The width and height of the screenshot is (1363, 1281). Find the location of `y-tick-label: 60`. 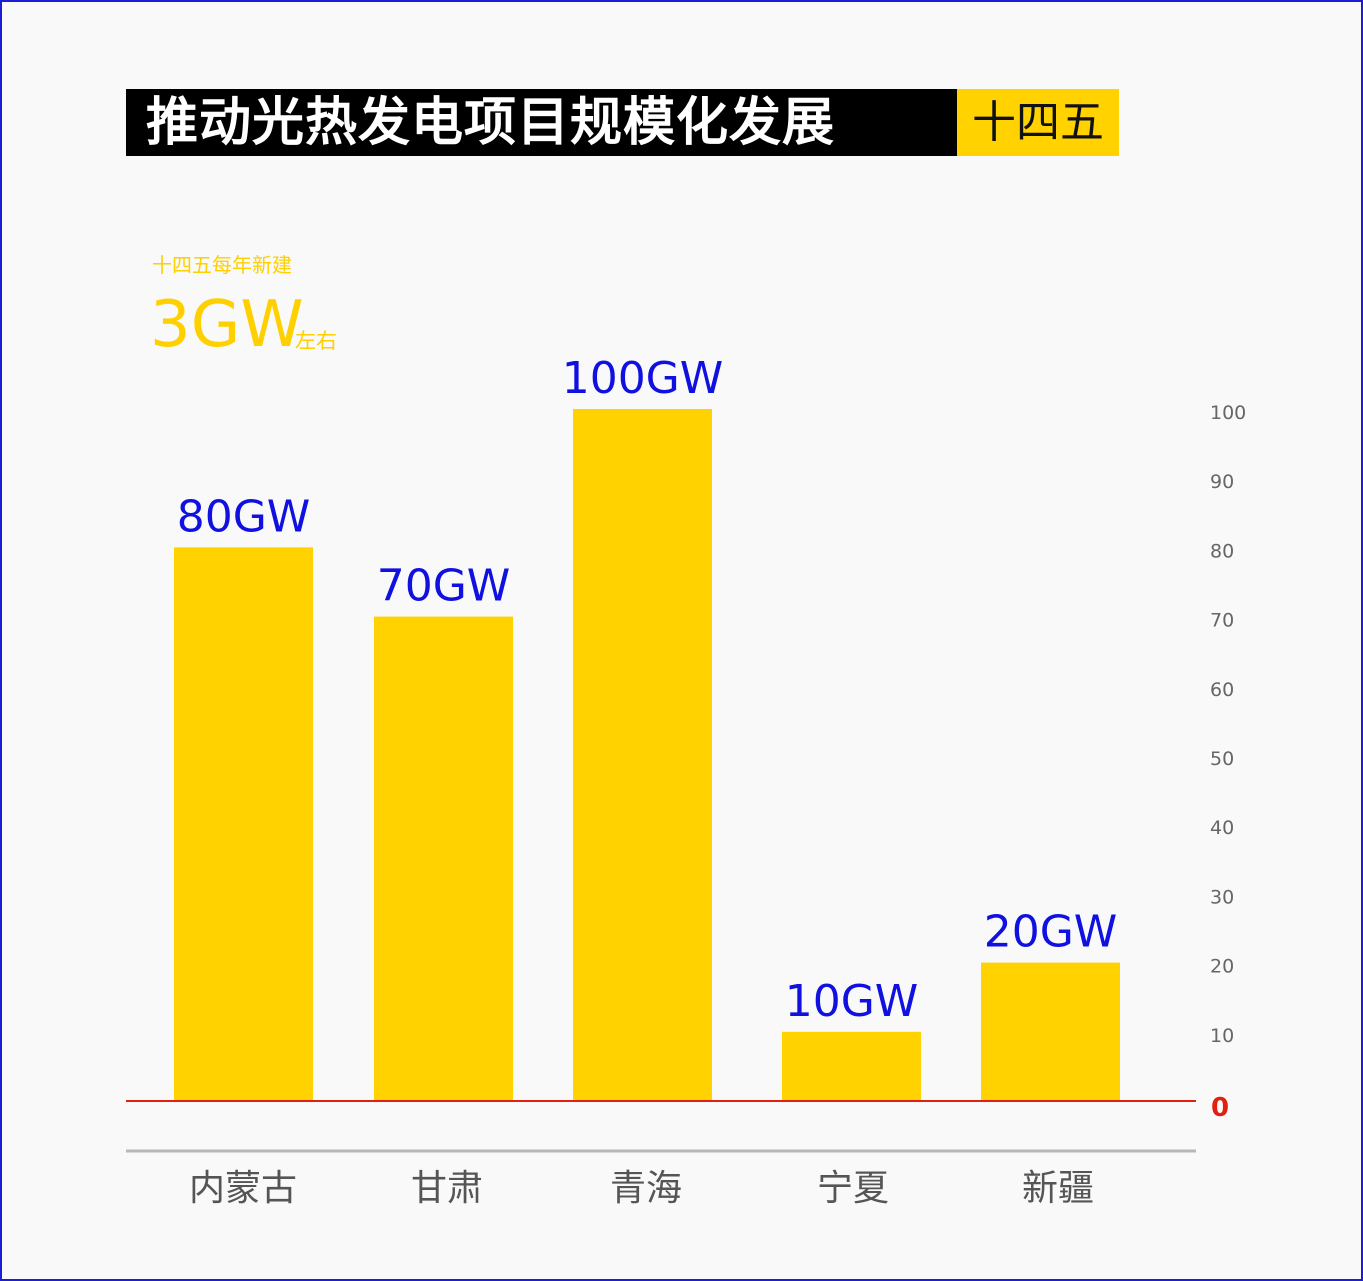

y-tick-label: 60 is located at coordinates (1222, 690).